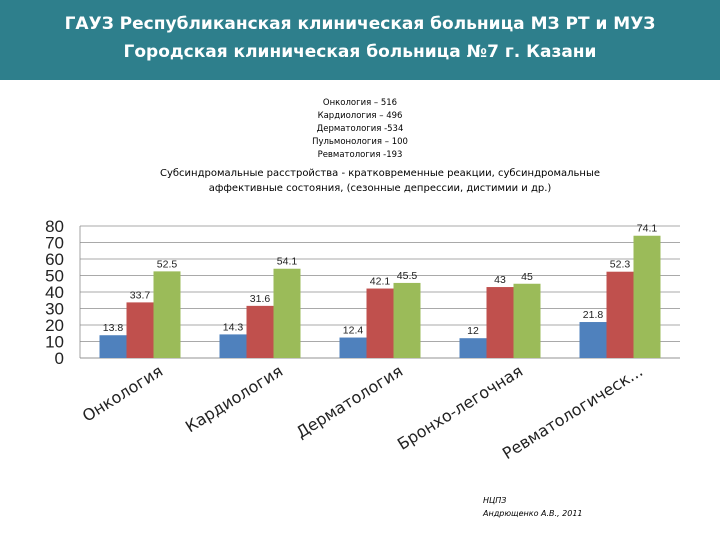 This screenshot has width=720, height=540. I want to click on data-label: 74.1, so click(647, 229).